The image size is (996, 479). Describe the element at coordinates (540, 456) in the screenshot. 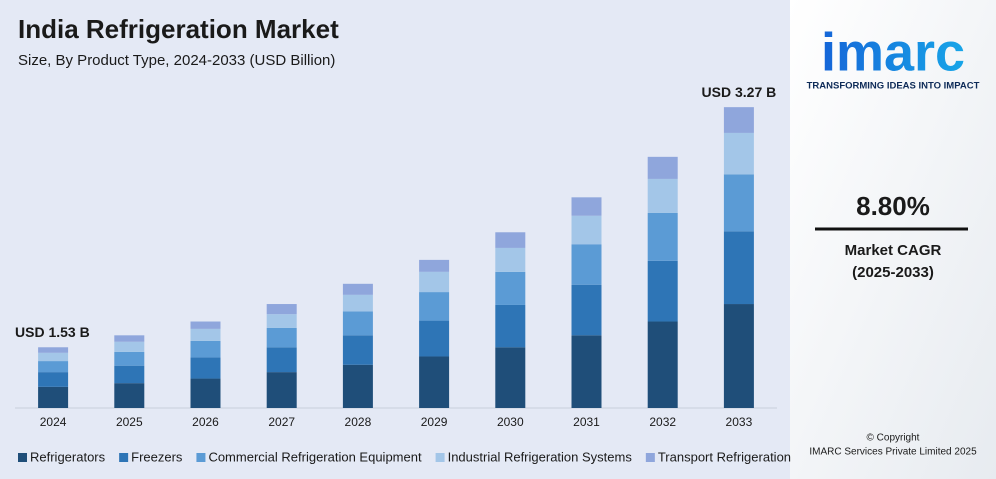

I see `legend-label: Industrial Refrigeration Systems` at that location.